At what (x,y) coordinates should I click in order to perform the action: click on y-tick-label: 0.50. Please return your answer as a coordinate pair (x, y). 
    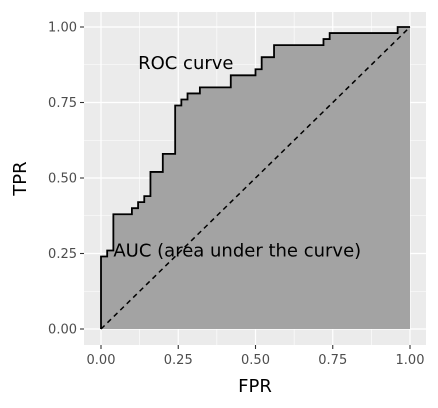
    Looking at the image, I should click on (62, 179).